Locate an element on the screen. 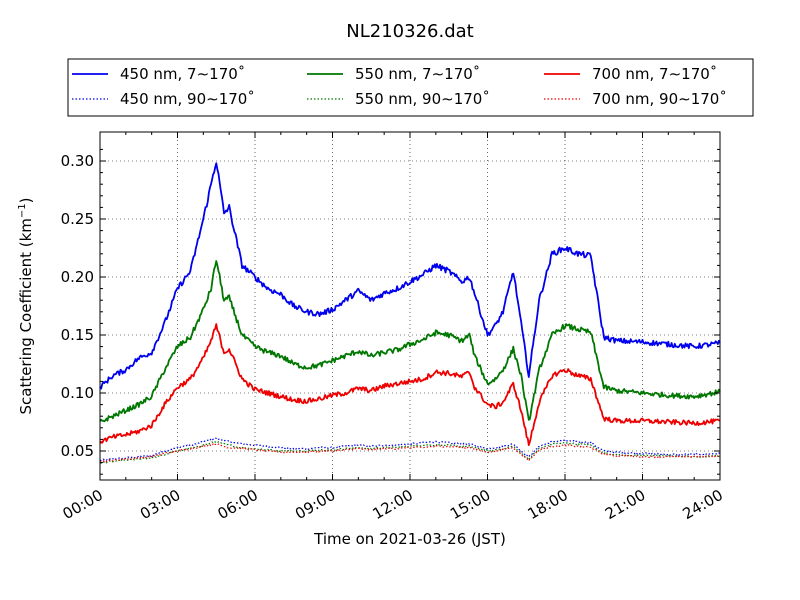 Image resolution: width=800 pixels, height=600 pixels. x-tick-label: 21:00 is located at coordinates (625, 504).